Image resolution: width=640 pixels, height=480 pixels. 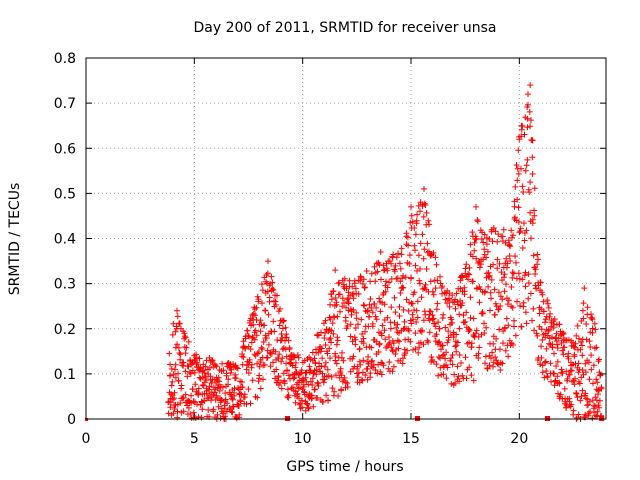 I want to click on y-tick-label: 0.1, so click(x=65, y=375).